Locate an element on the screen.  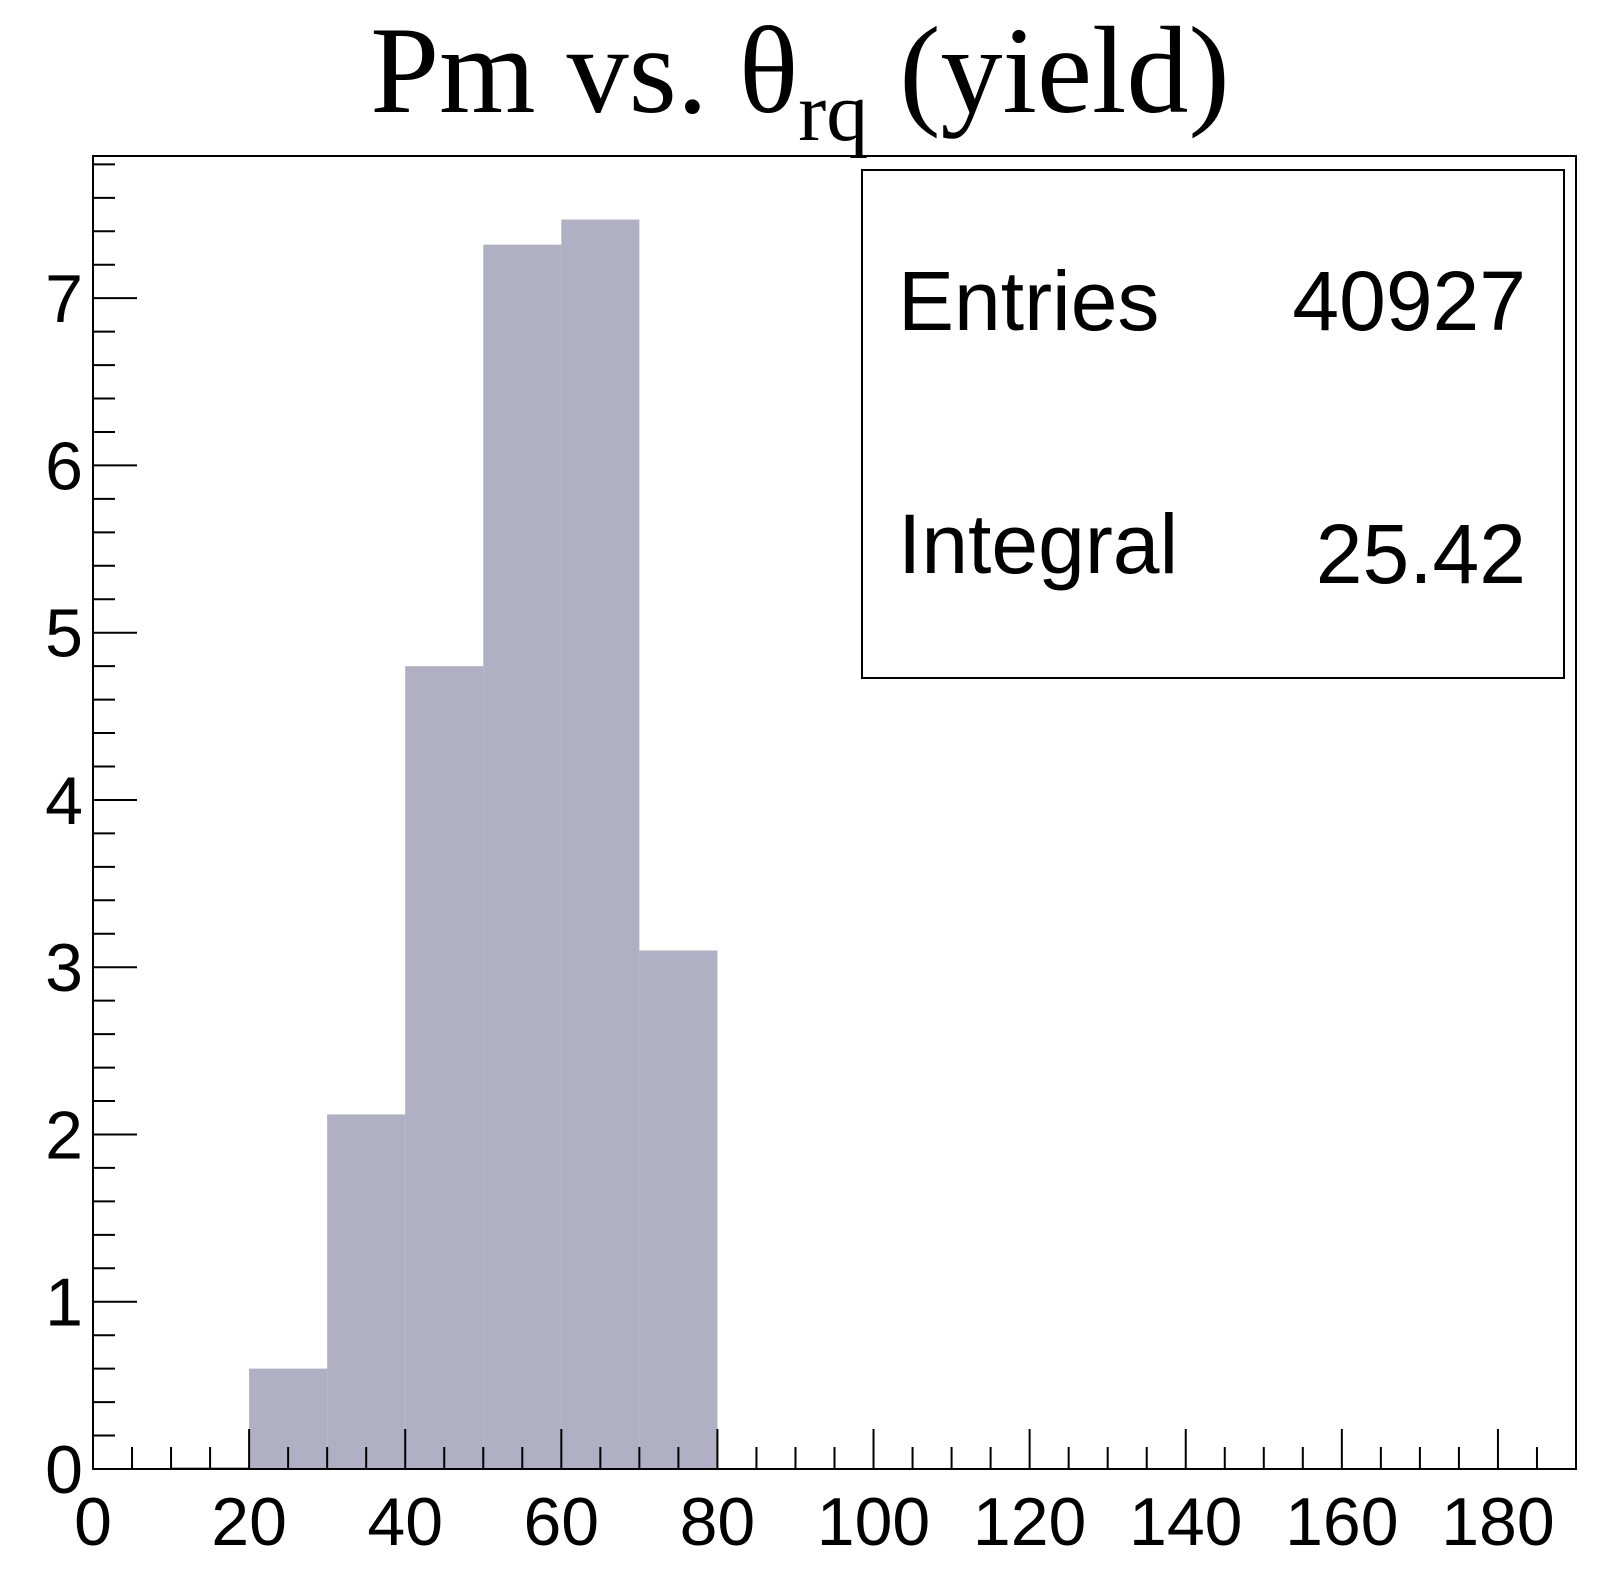
stats-entries-label: Entries is located at coordinates (1028, 301).